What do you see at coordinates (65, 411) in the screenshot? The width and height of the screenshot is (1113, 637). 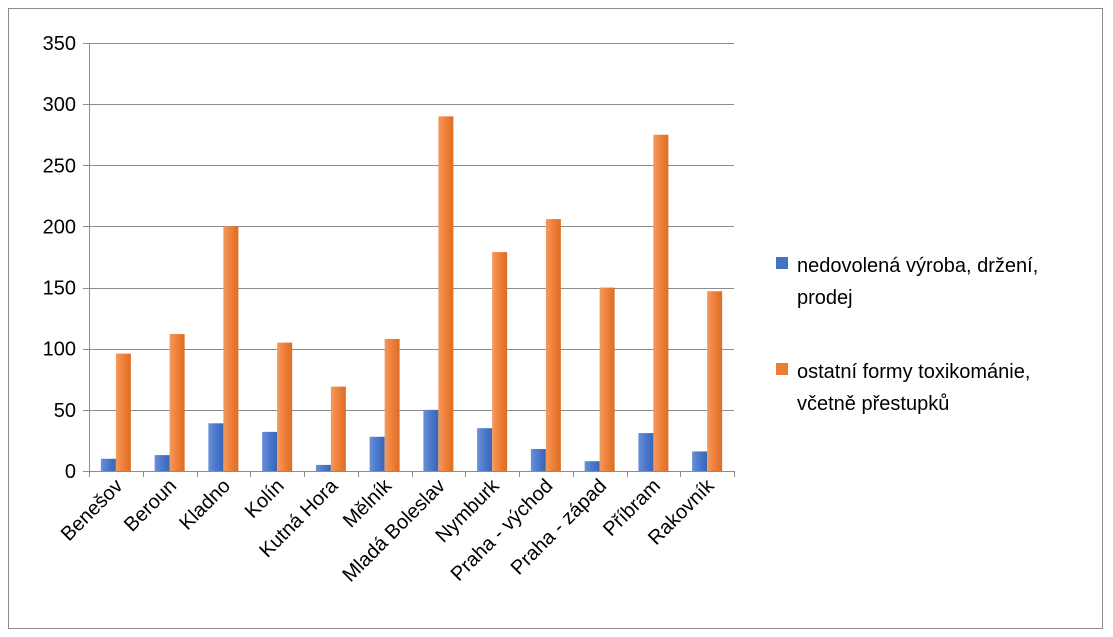 I see `y-tick-label: 50` at bounding box center [65, 411].